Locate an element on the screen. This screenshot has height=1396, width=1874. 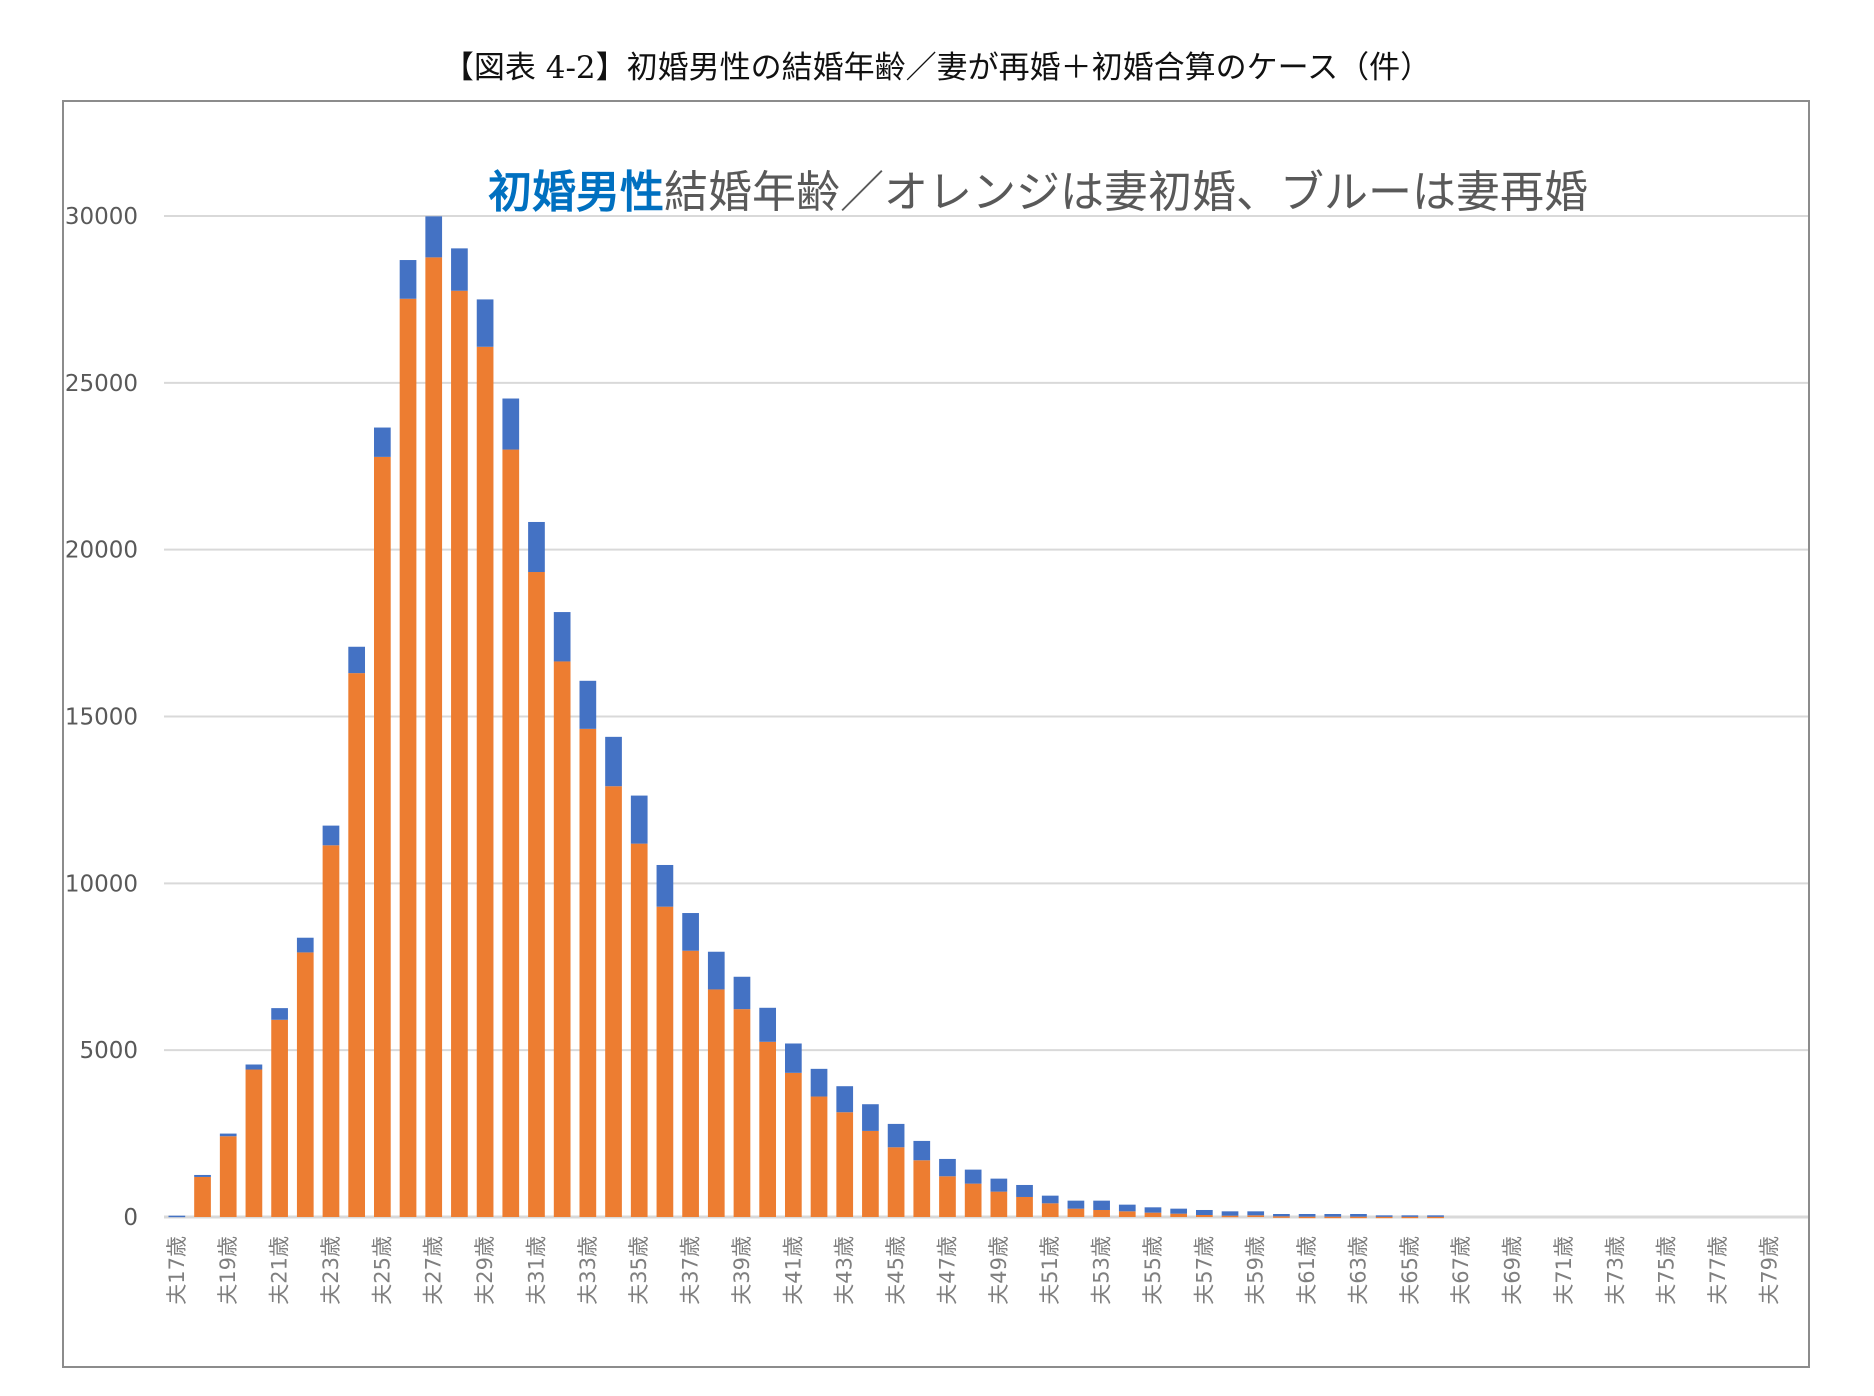
x-tick-label: 夫63歳 is located at coordinates (1358, 1270).